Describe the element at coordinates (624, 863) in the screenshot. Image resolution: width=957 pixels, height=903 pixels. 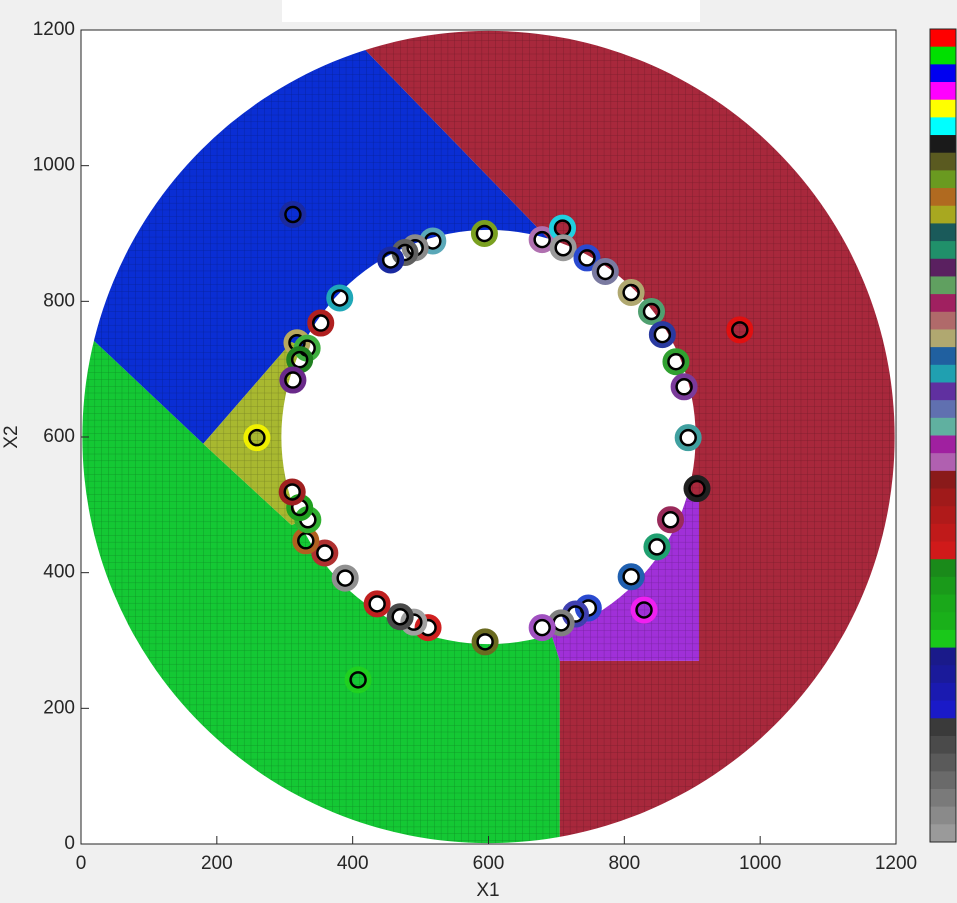
I see `x-tick-label: 800` at that location.